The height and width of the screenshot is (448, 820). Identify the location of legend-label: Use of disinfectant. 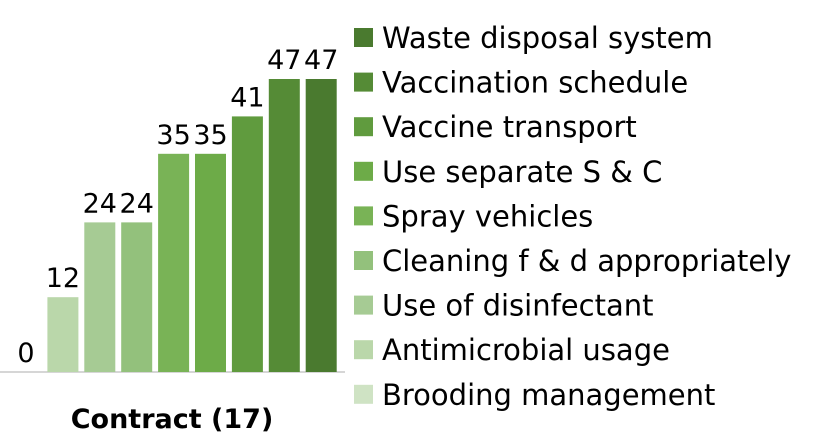
(517, 306).